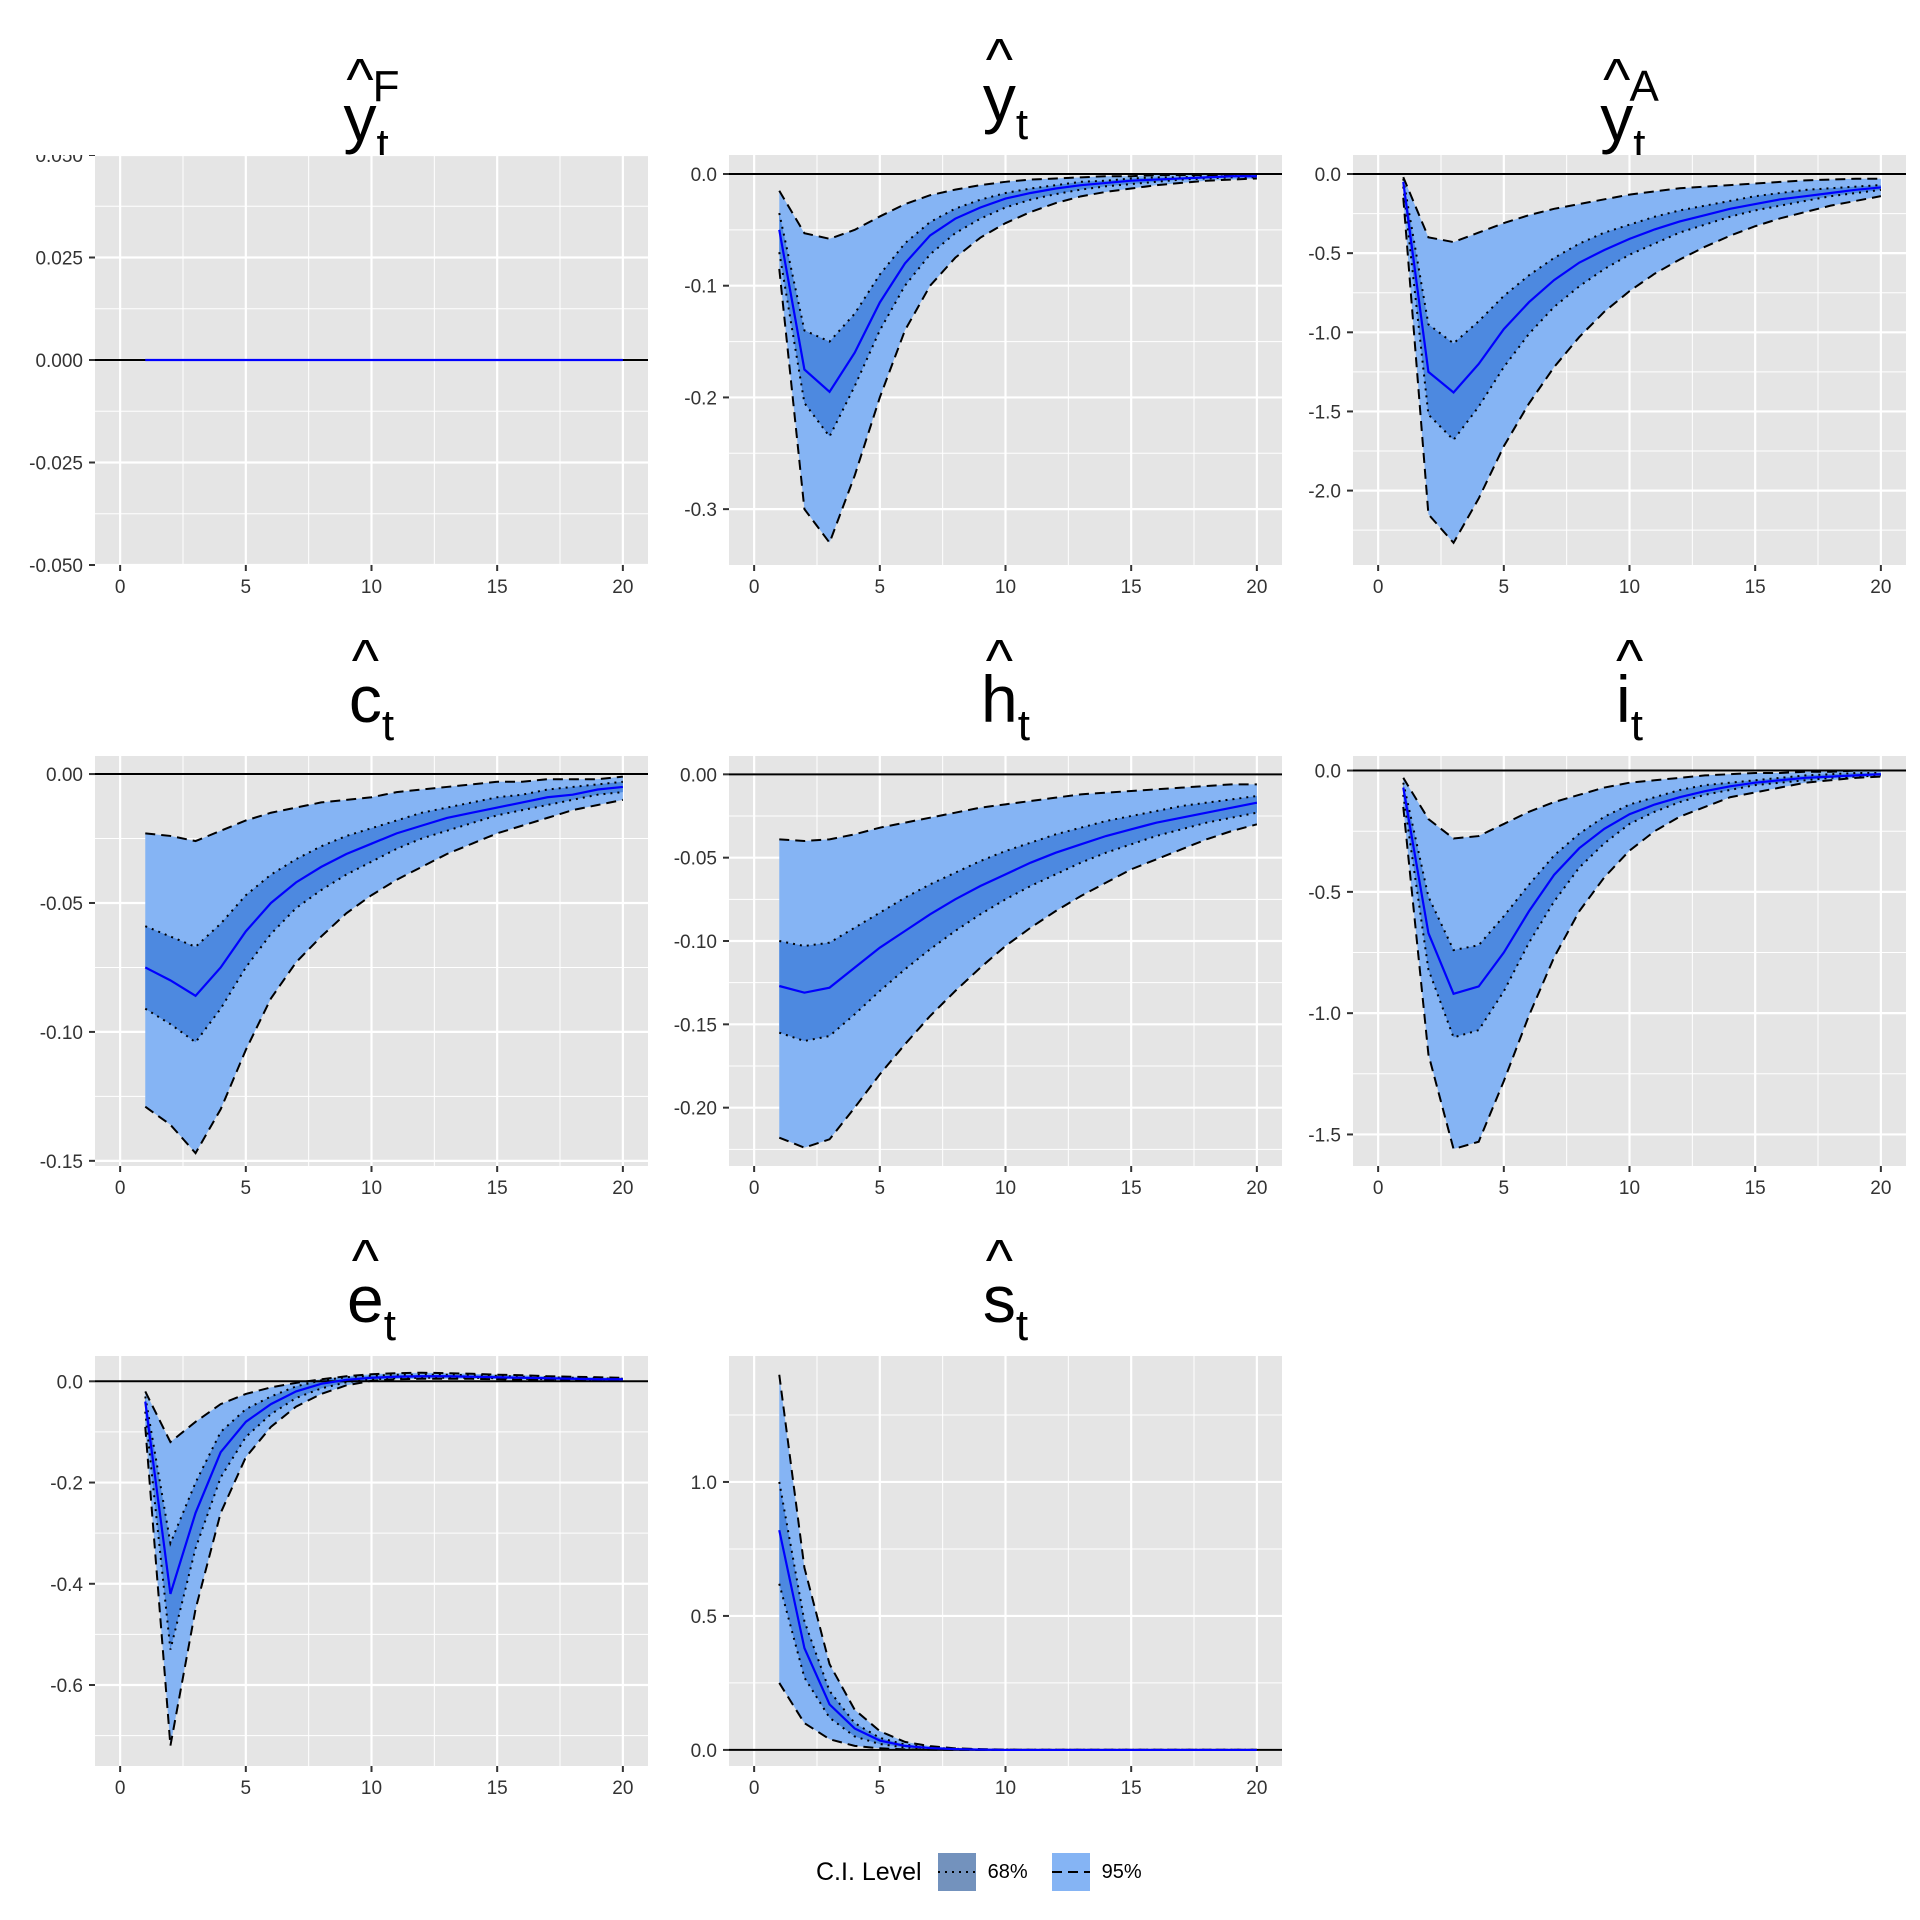  I want to click on plot-svg: 0 5 10 15 20 -2.0 -1.5 -1.0 -0.5 0.0, so click(1607, 376).